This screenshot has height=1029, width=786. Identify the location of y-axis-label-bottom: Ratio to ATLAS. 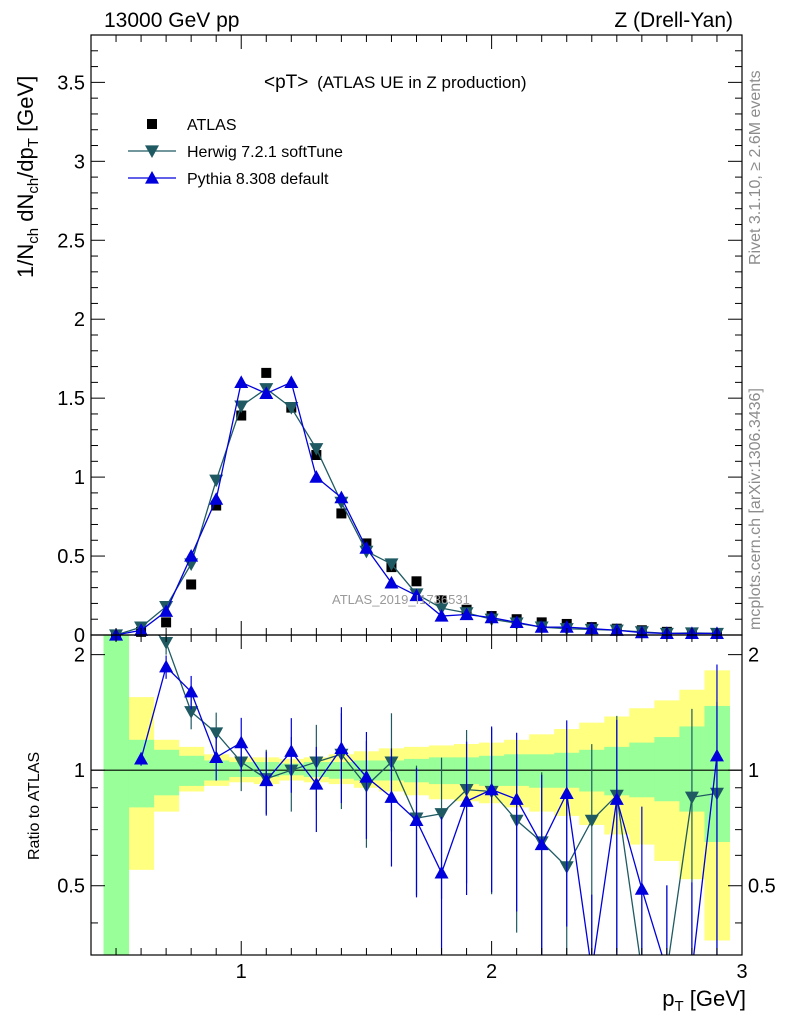
(34, 806).